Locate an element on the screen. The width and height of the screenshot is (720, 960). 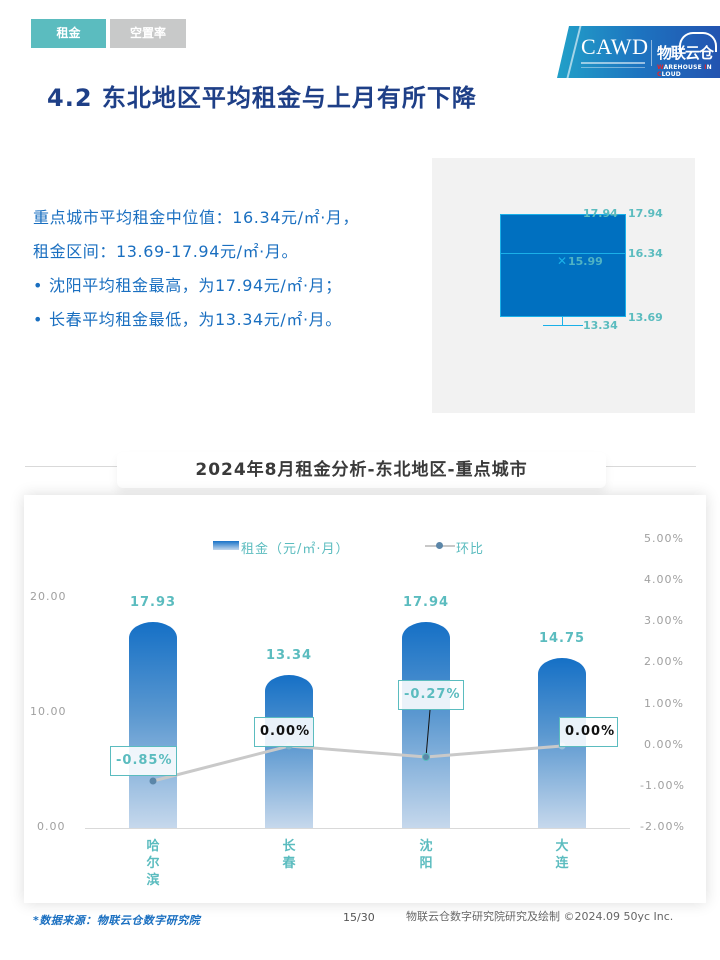
page-number: 15/30 is located at coordinates (359, 917).